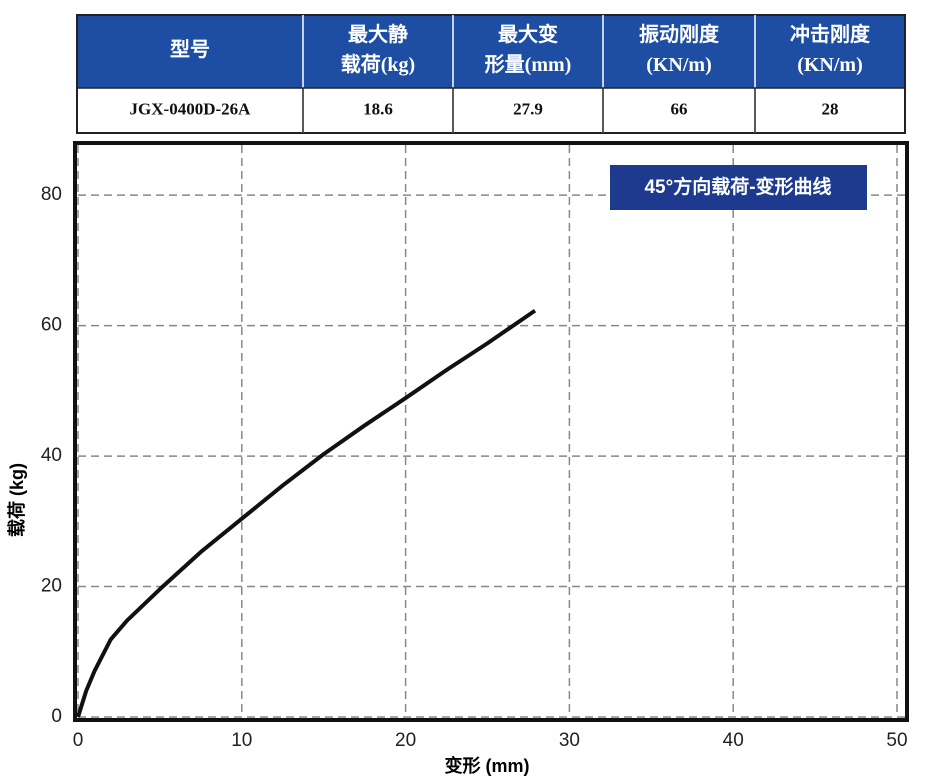 The height and width of the screenshot is (780, 933). What do you see at coordinates (830, 108) in the screenshot?
I see `cell: 28` at bounding box center [830, 108].